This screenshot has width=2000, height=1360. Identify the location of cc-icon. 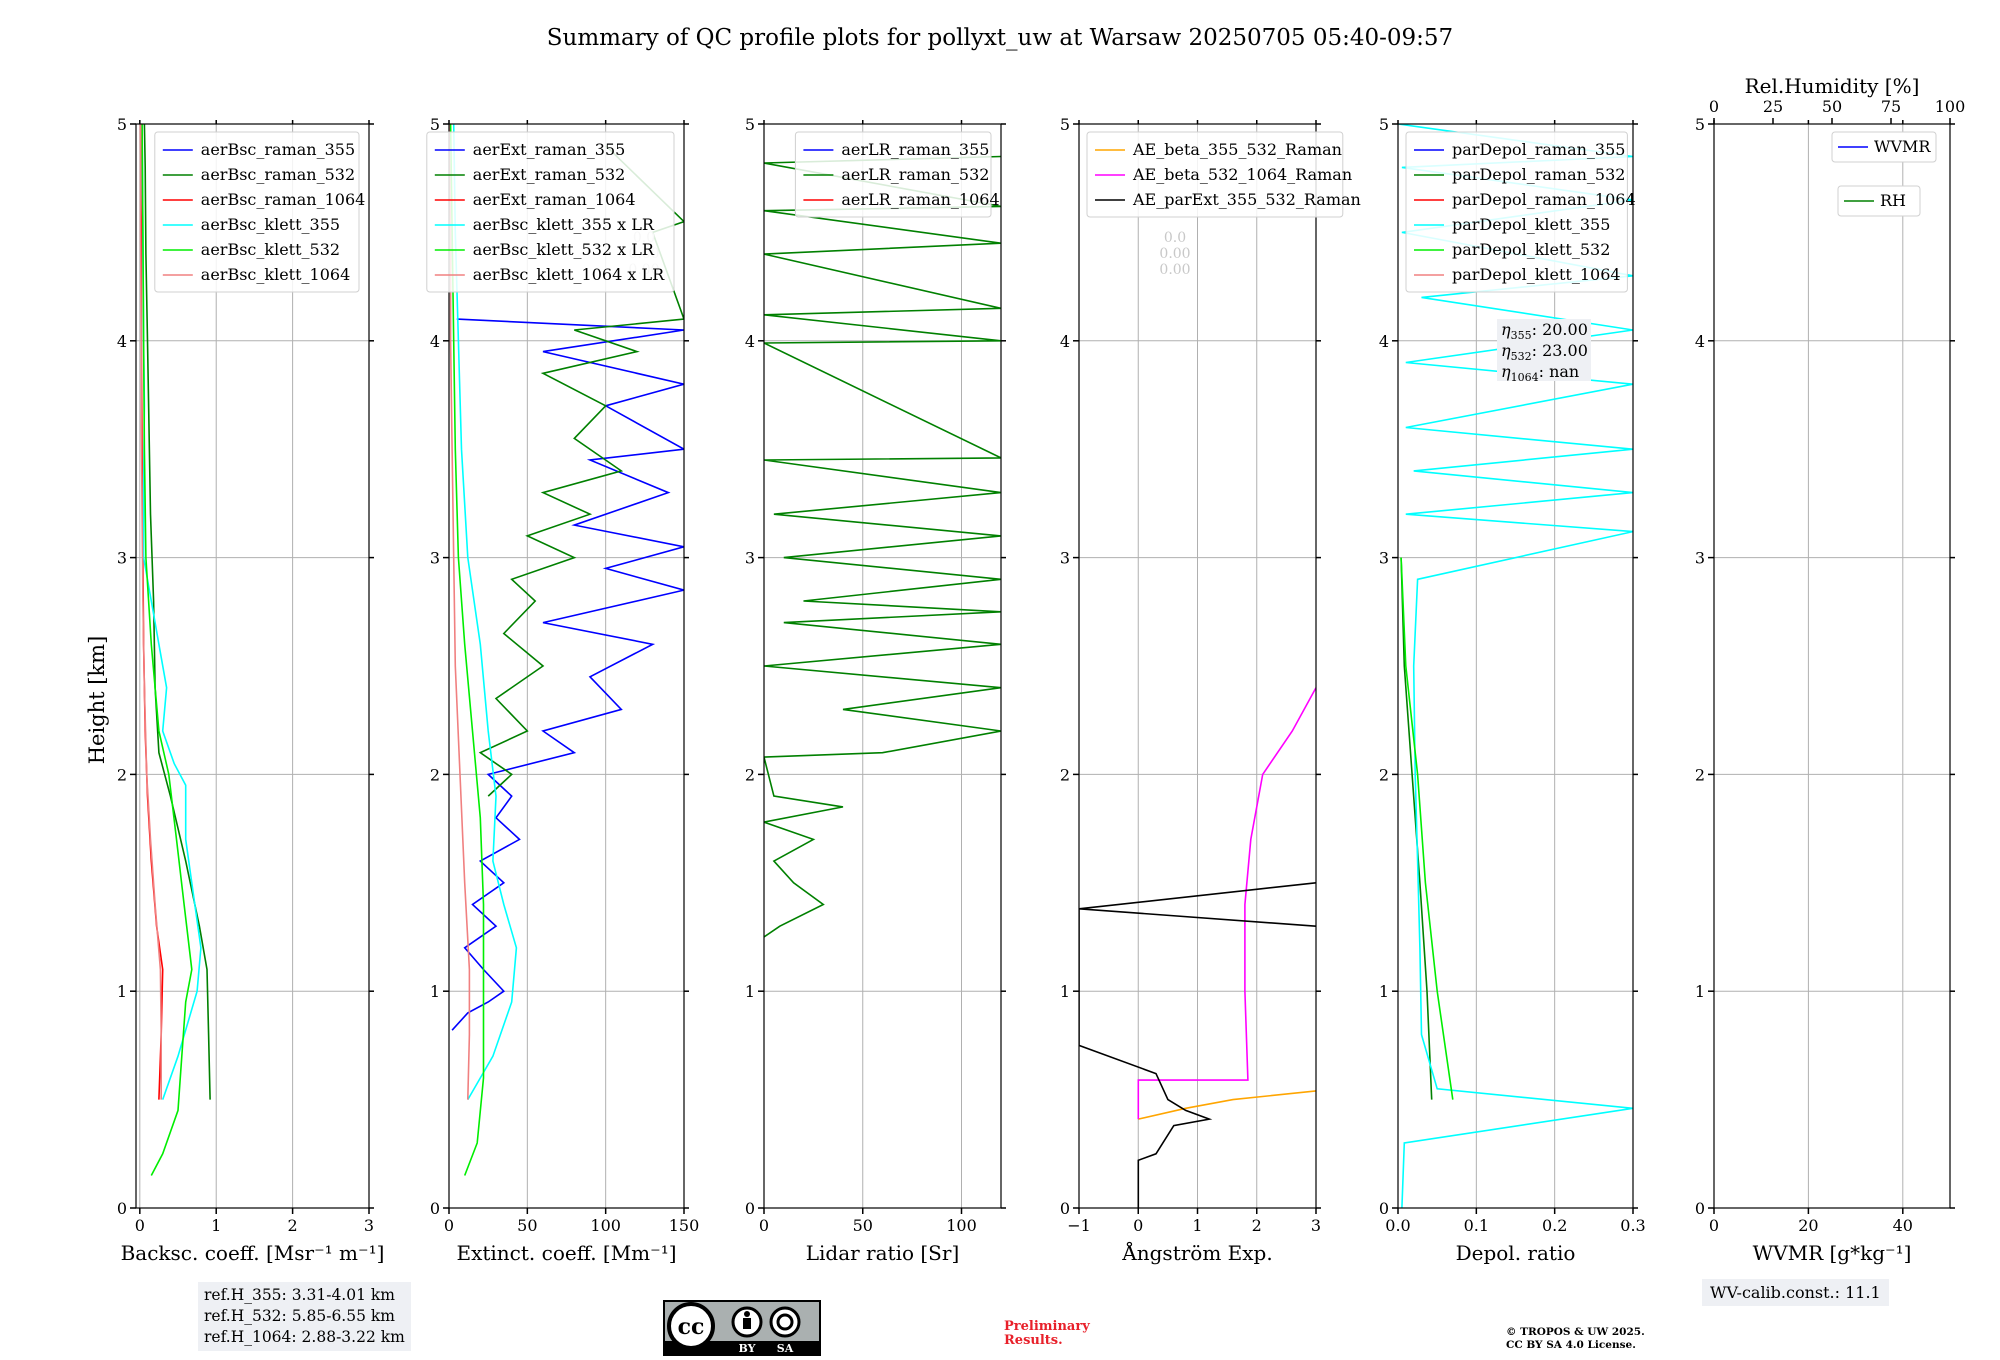
(691, 1326).